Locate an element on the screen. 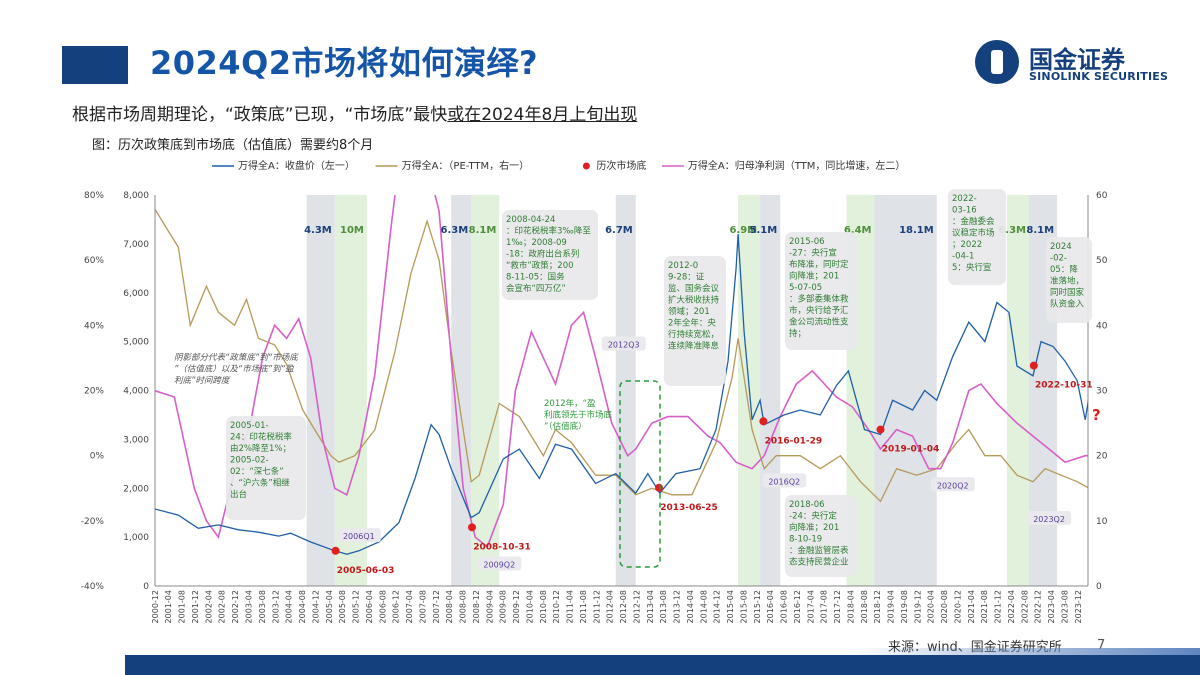 This screenshot has height=675, width=1200. annotation-line: ：金融监管层表 is located at coordinates (819, 550).